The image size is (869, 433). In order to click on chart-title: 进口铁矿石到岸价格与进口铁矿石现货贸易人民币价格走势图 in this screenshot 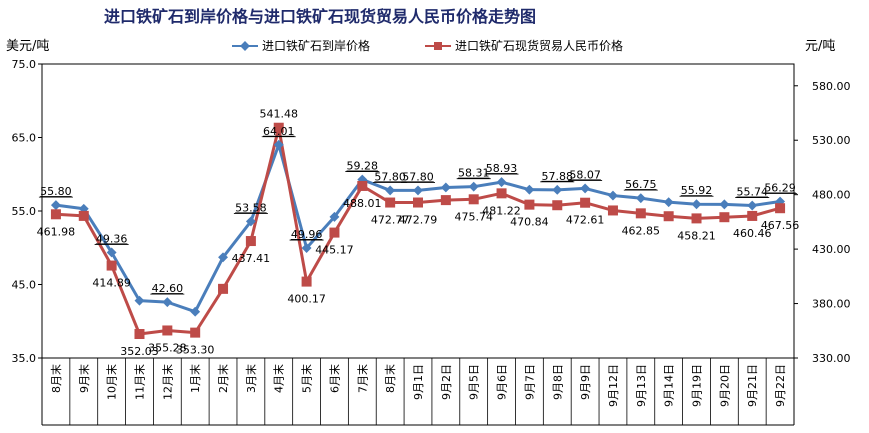, I will do `click(320, 16)`.